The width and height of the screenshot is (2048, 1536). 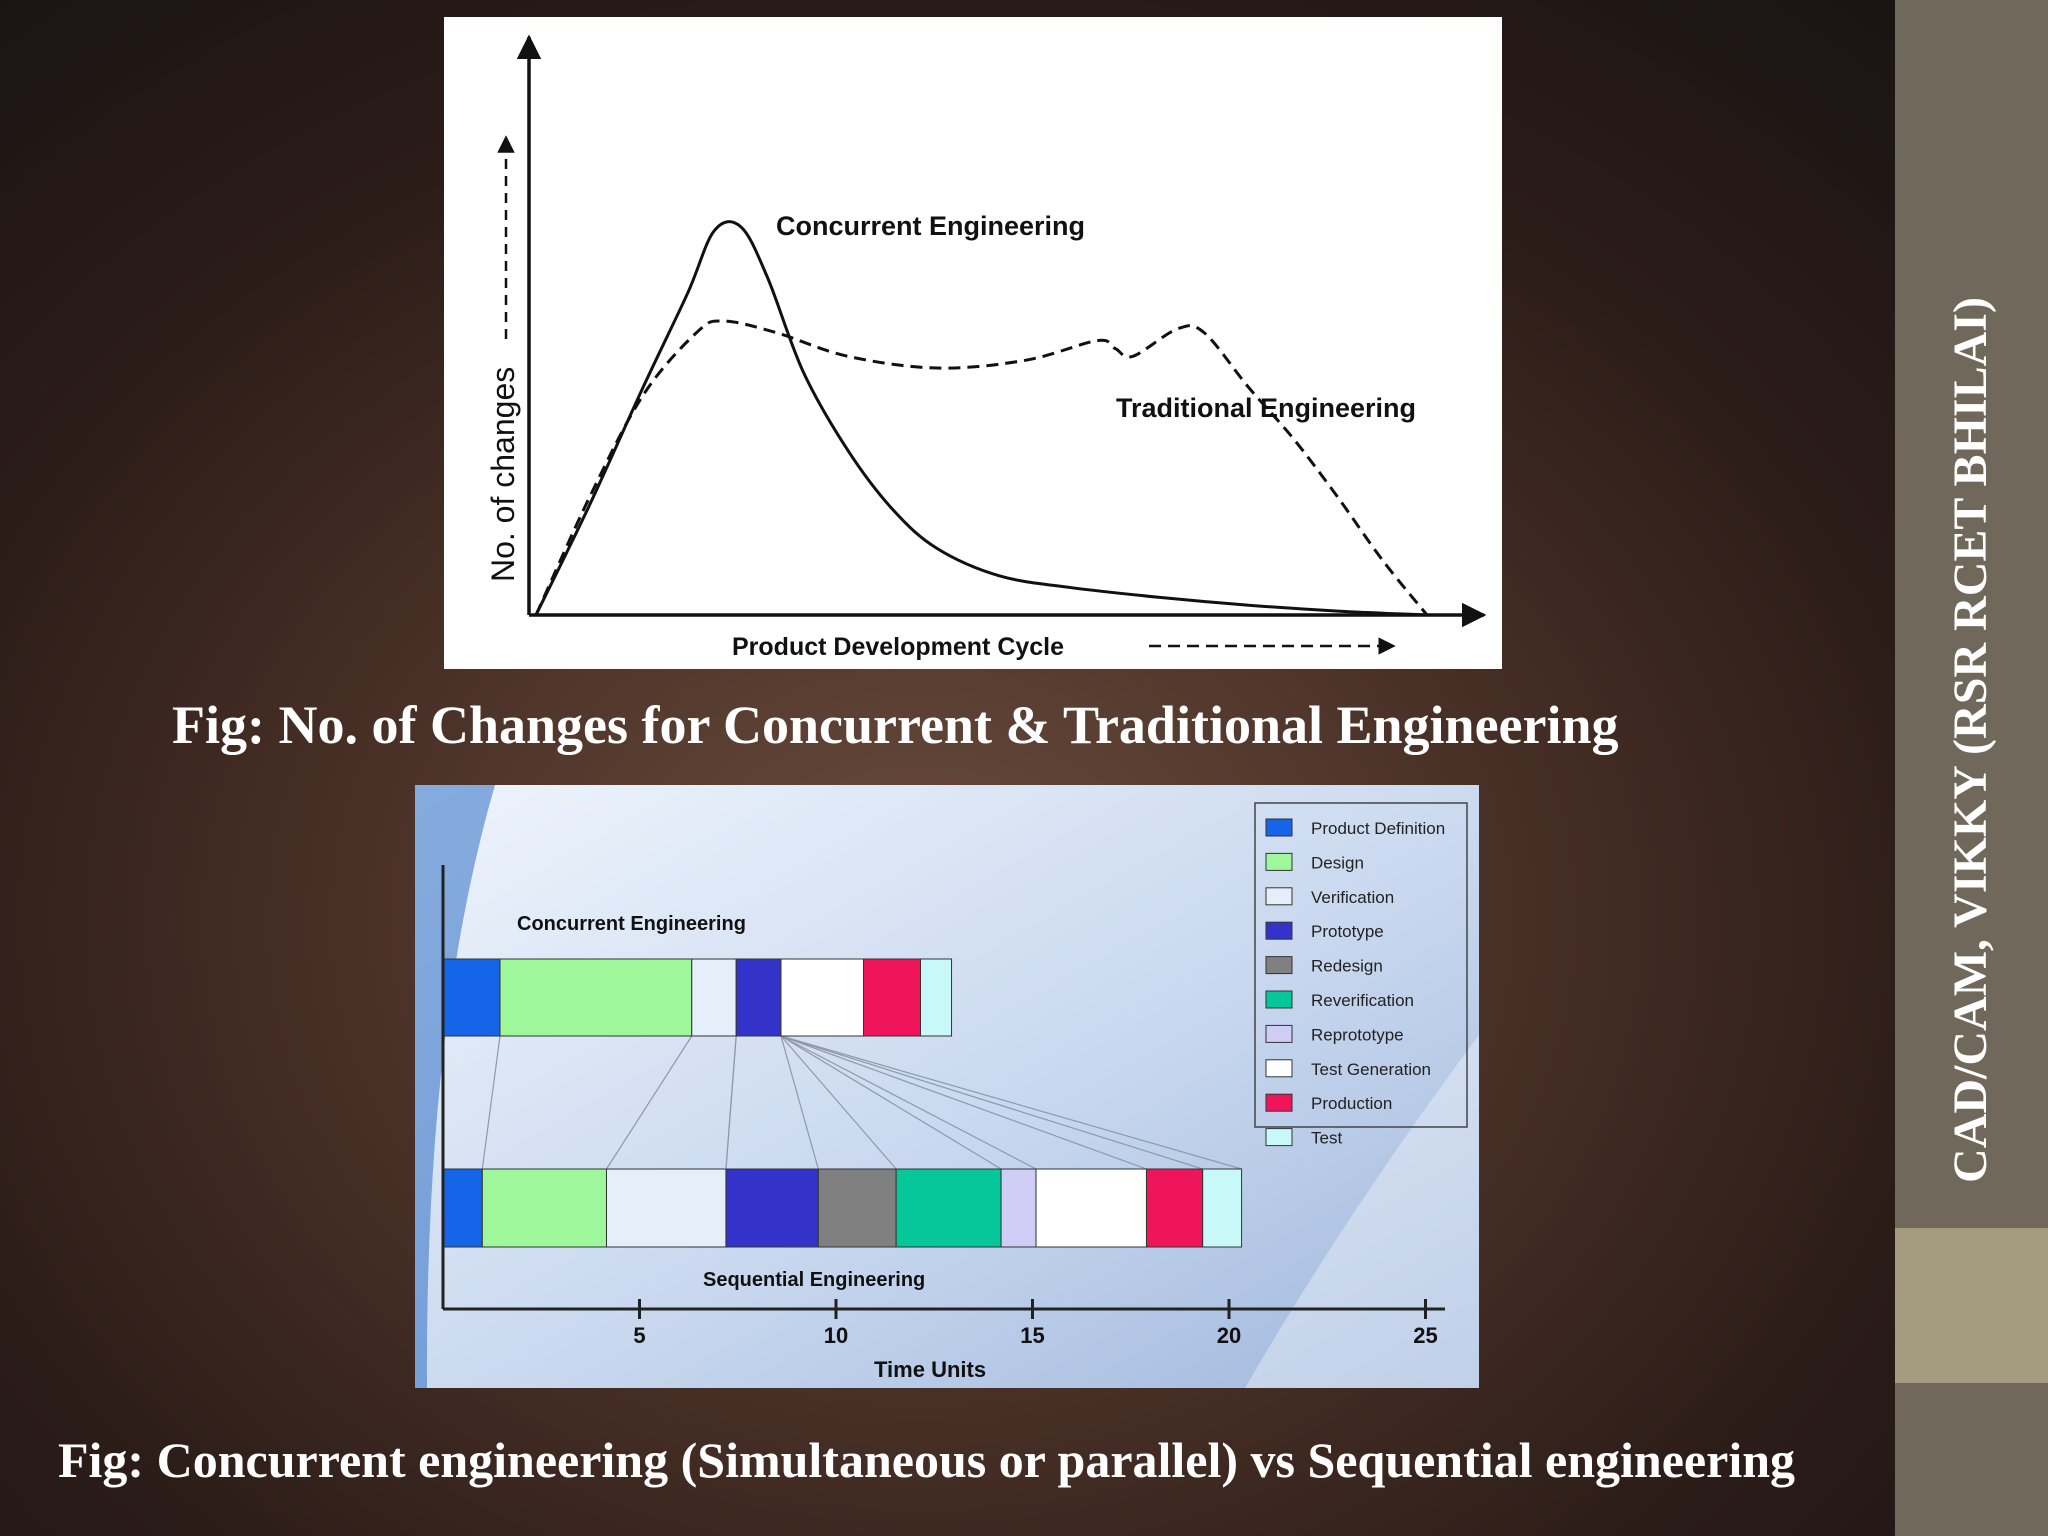 What do you see at coordinates (639, 1335) in the screenshot?
I see `gantt-tick-label-0: 5` at bounding box center [639, 1335].